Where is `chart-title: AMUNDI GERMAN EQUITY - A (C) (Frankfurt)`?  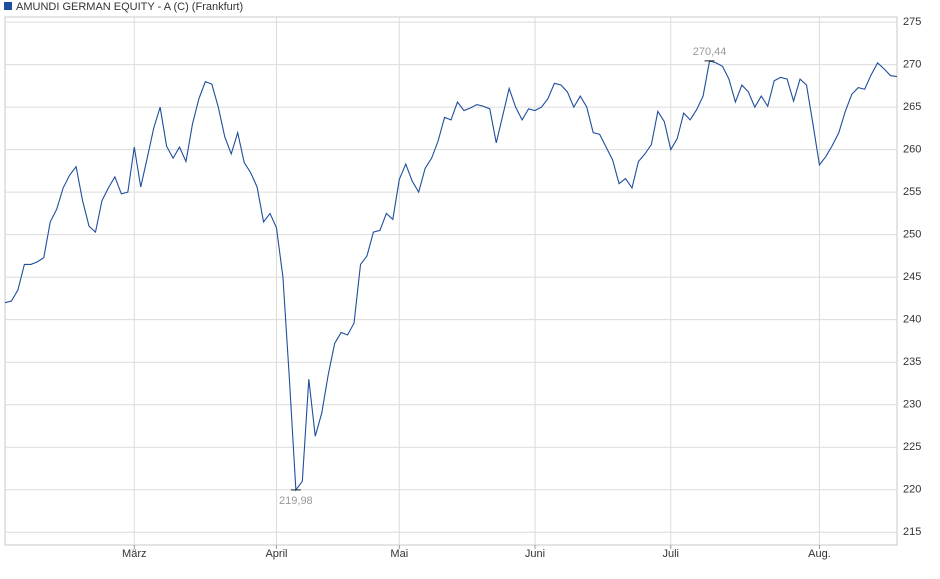
chart-title: AMUNDI GERMAN EQUITY - A (C) (Frankfurt) is located at coordinates (129, 7).